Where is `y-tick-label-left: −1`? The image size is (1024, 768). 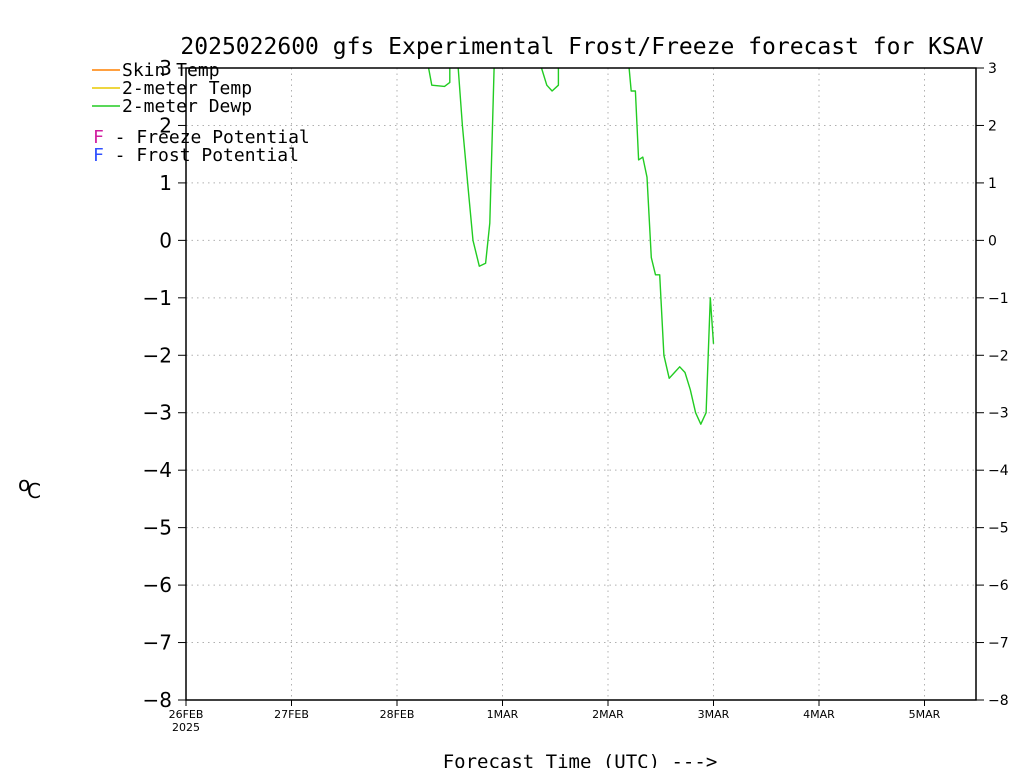
y-tick-label-left: −1 is located at coordinates (157, 298).